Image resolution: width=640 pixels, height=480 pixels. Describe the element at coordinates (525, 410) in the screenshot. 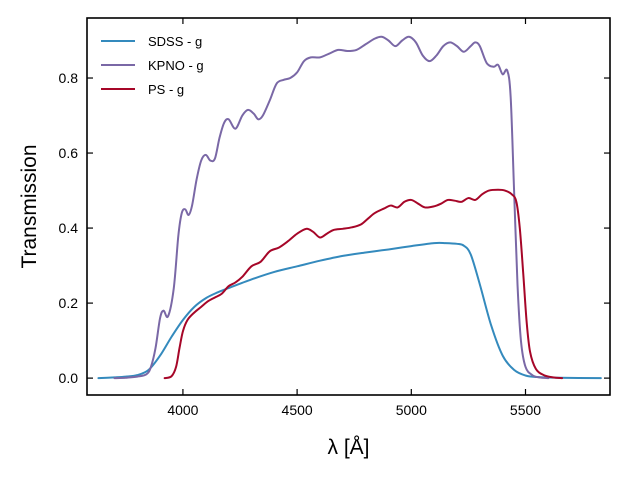

I see `x-tick-label: 5500` at that location.